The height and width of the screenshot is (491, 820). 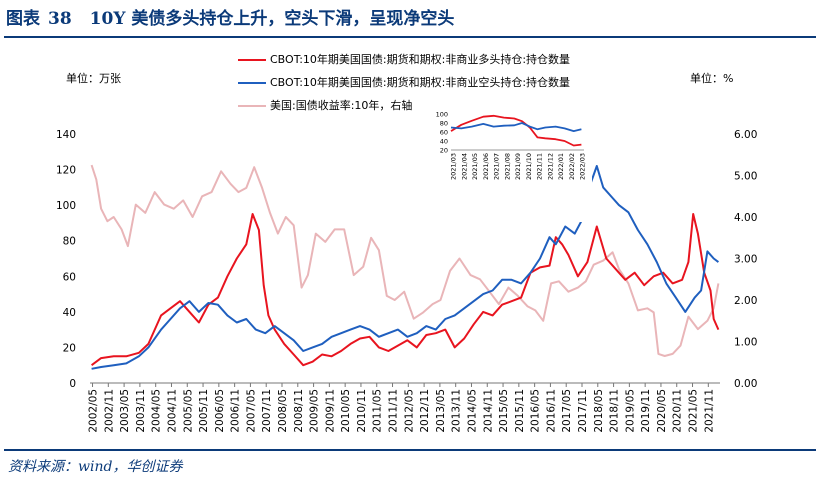 What do you see at coordinates (272, 19) in the screenshot?
I see `figure-title-text: 10Y 美债多头持仓上升，空头下滑，呈现净空头` at bounding box center [272, 19].